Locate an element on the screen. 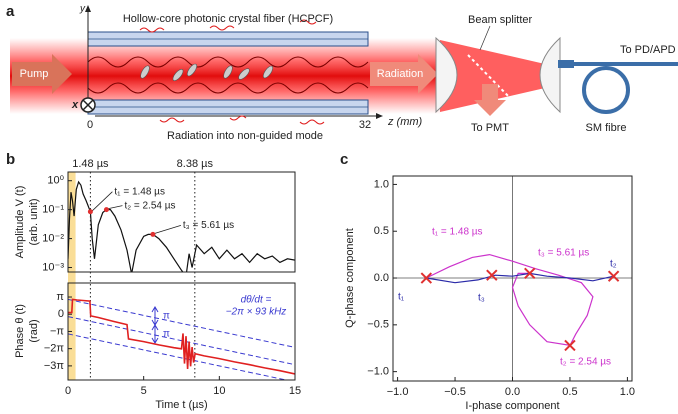  point-label: t₁ is located at coordinates (401, 297).